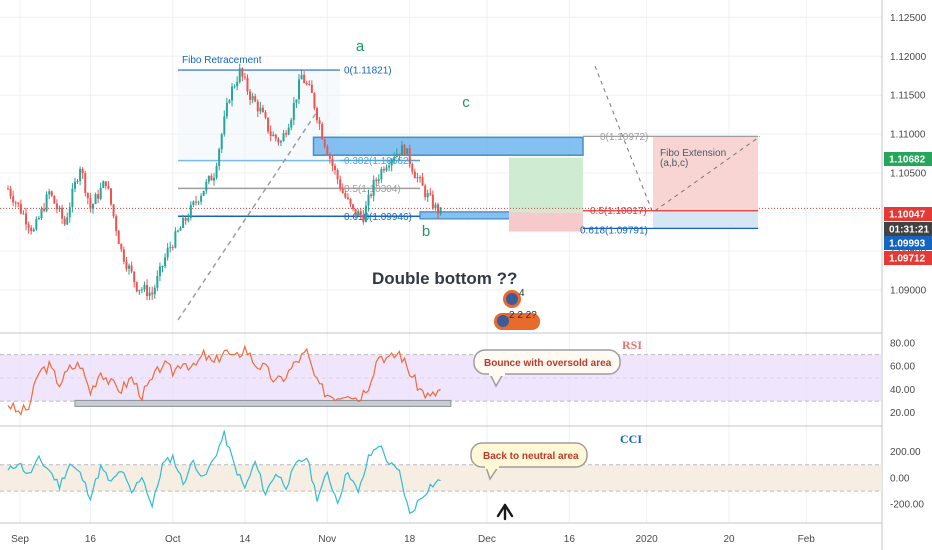 This screenshot has height=550, width=932. Describe the element at coordinates (173, 539) in the screenshot. I see `time-tick: Oct` at that location.